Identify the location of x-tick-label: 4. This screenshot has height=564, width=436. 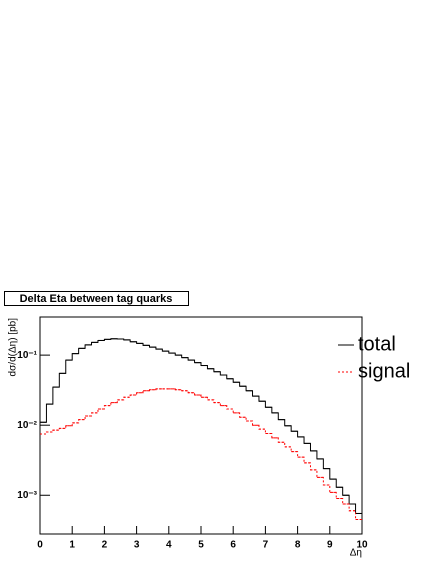
(169, 545).